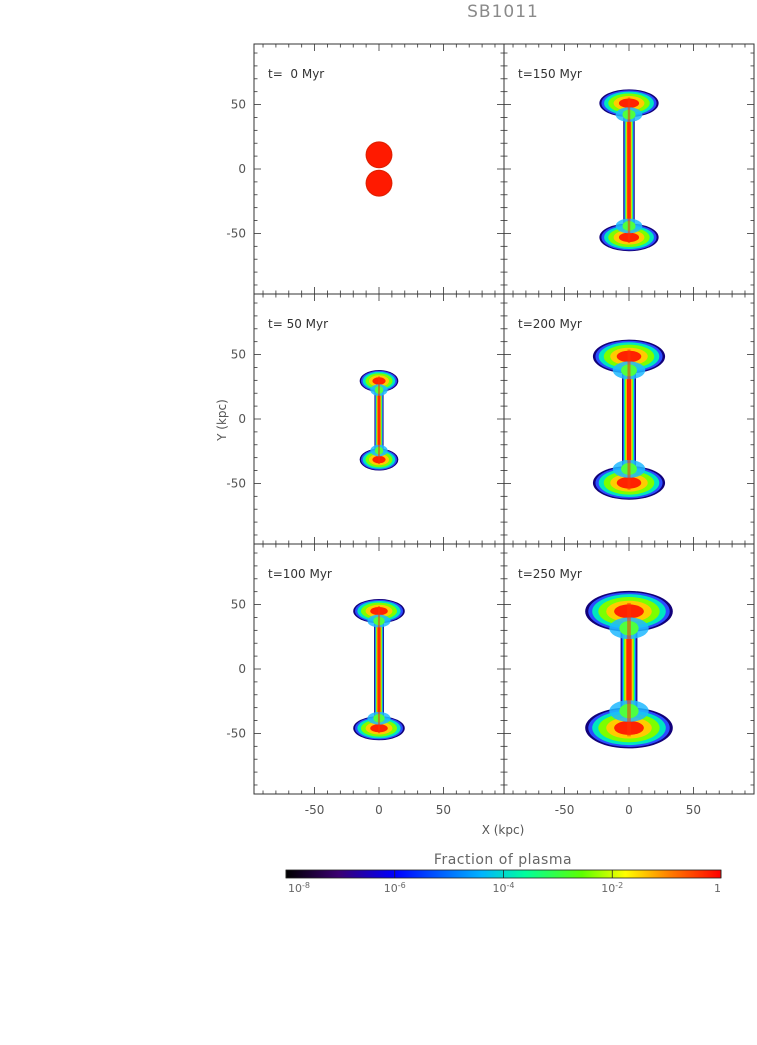  Describe the element at coordinates (503, 860) in the screenshot. I see `colorbar-label: Fraction of plasma` at that location.